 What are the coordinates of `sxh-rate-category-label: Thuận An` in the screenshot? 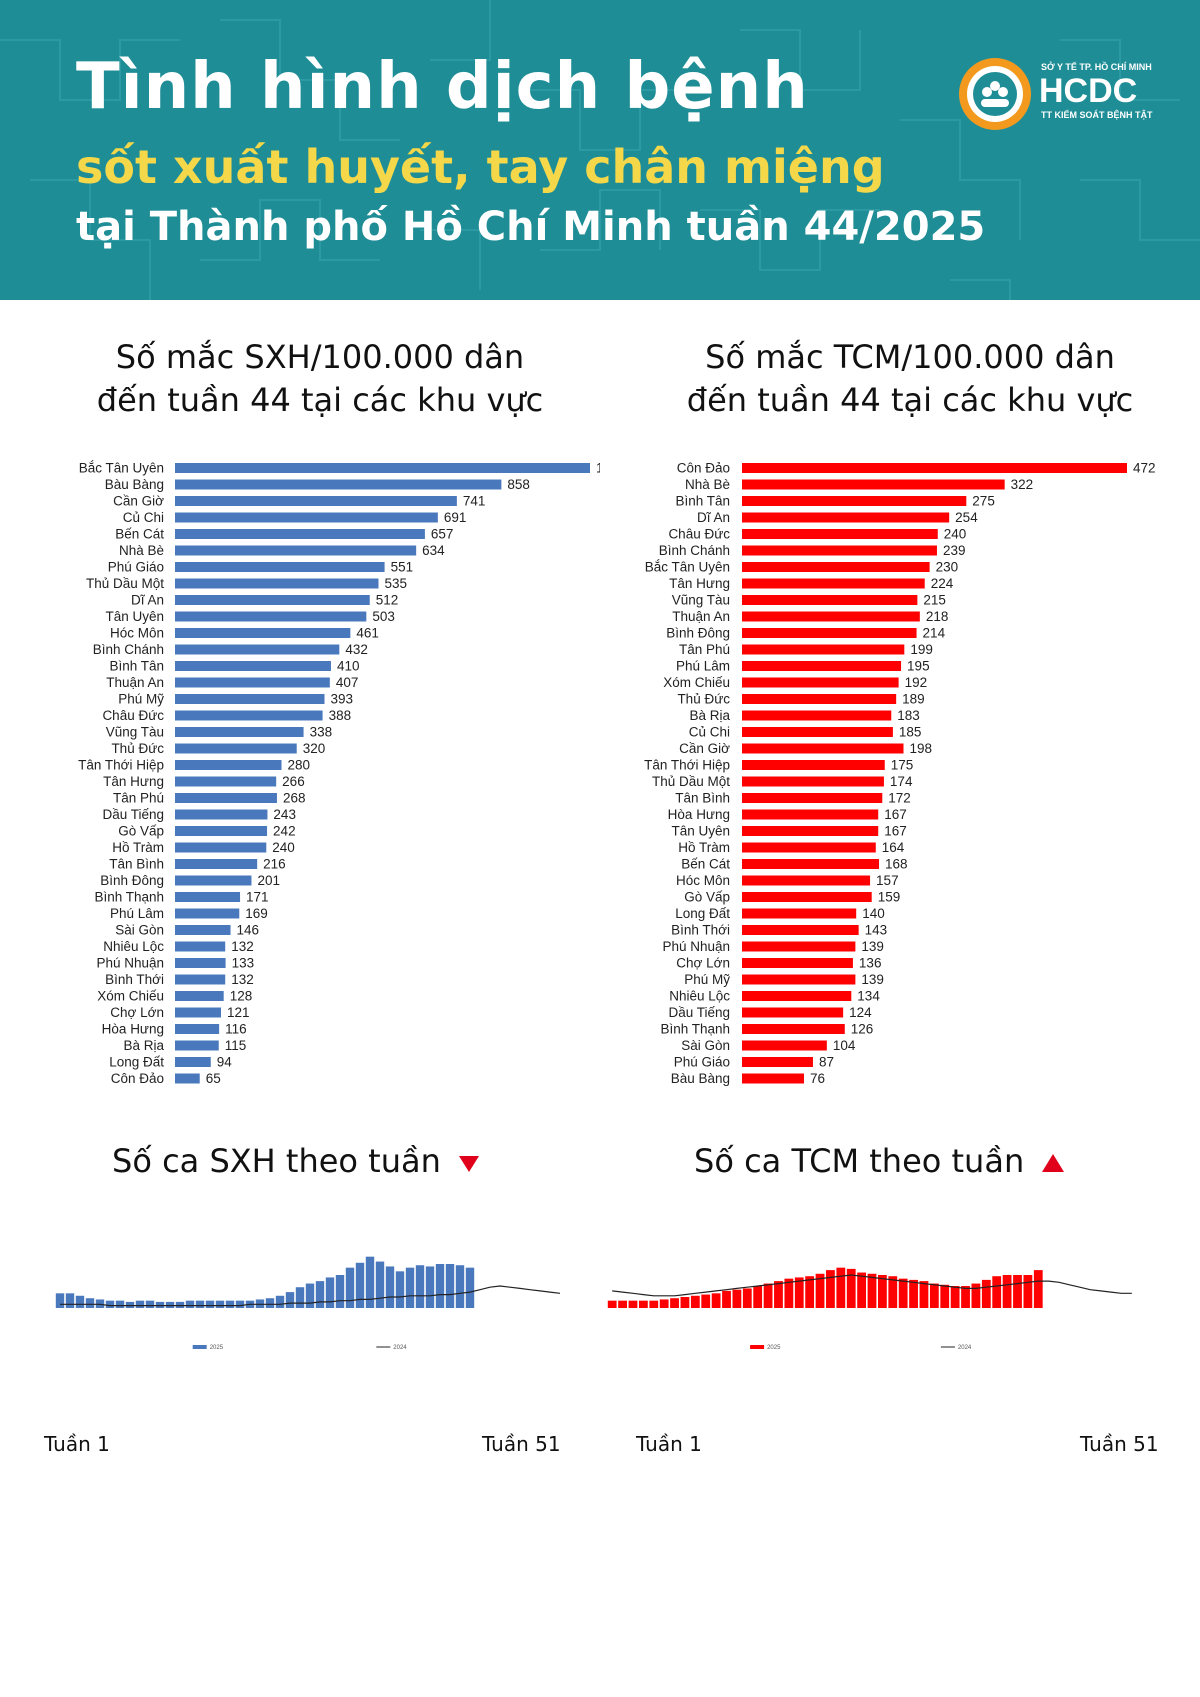 It's located at (135, 682).